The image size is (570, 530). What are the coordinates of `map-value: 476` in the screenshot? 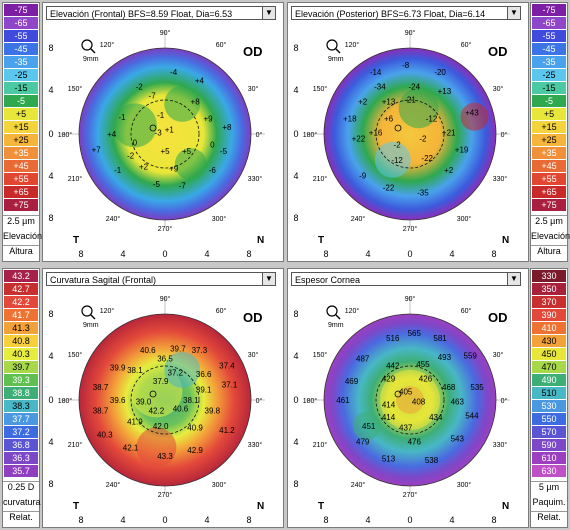 It's located at (415, 441).